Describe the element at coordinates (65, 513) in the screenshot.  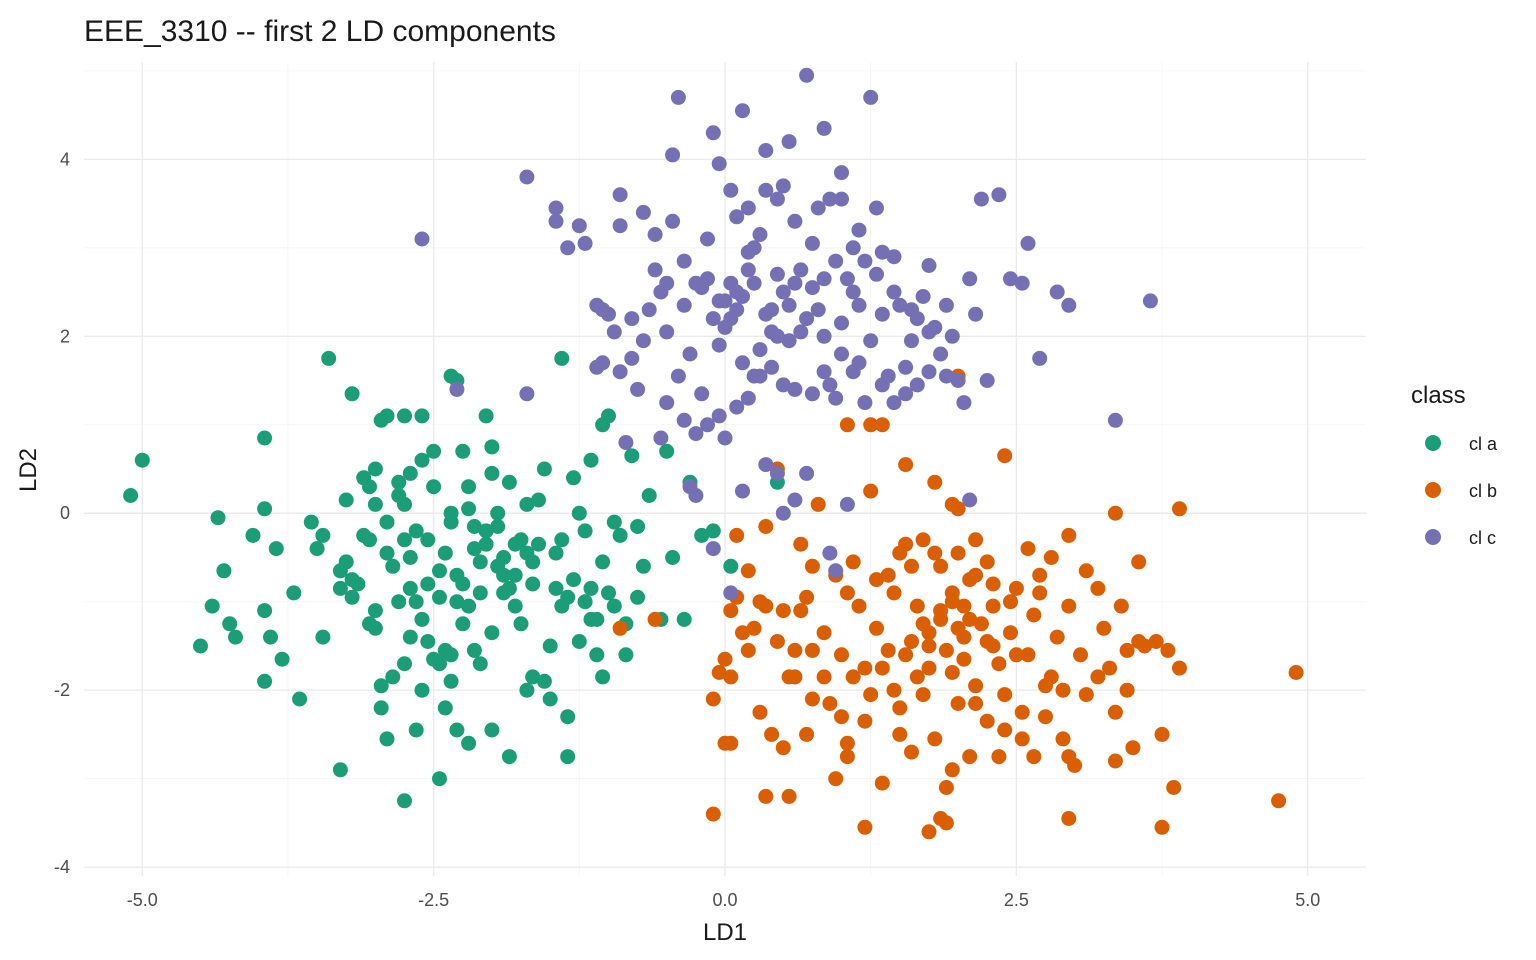
I see `y-tick-label: 0` at that location.